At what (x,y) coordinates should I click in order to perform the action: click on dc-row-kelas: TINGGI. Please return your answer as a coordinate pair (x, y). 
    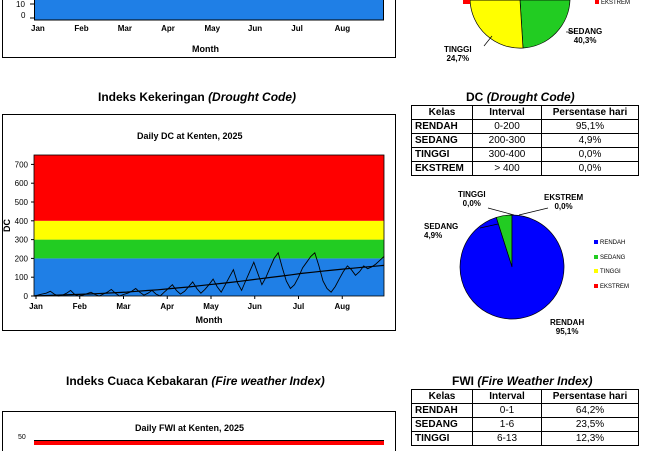
    Looking at the image, I should click on (442, 154).